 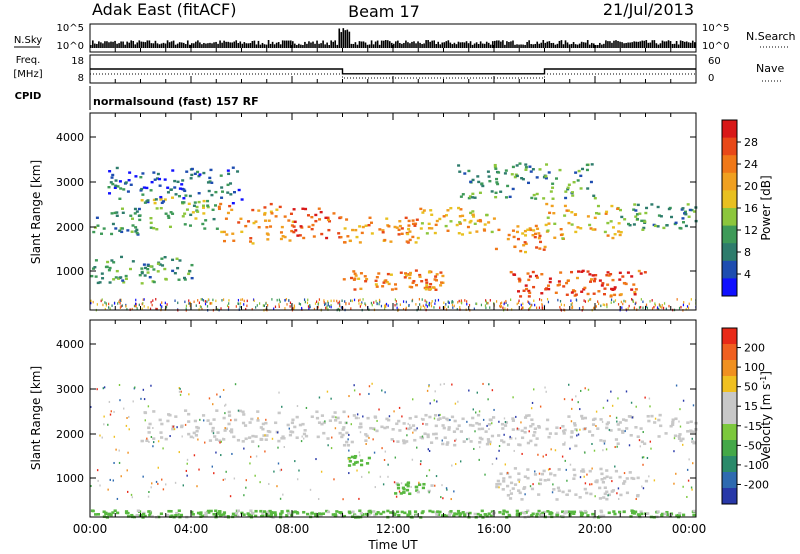 What do you see at coordinates (751, 208) in the screenshot?
I see `colorbar-tick-label: 16` at bounding box center [751, 208].